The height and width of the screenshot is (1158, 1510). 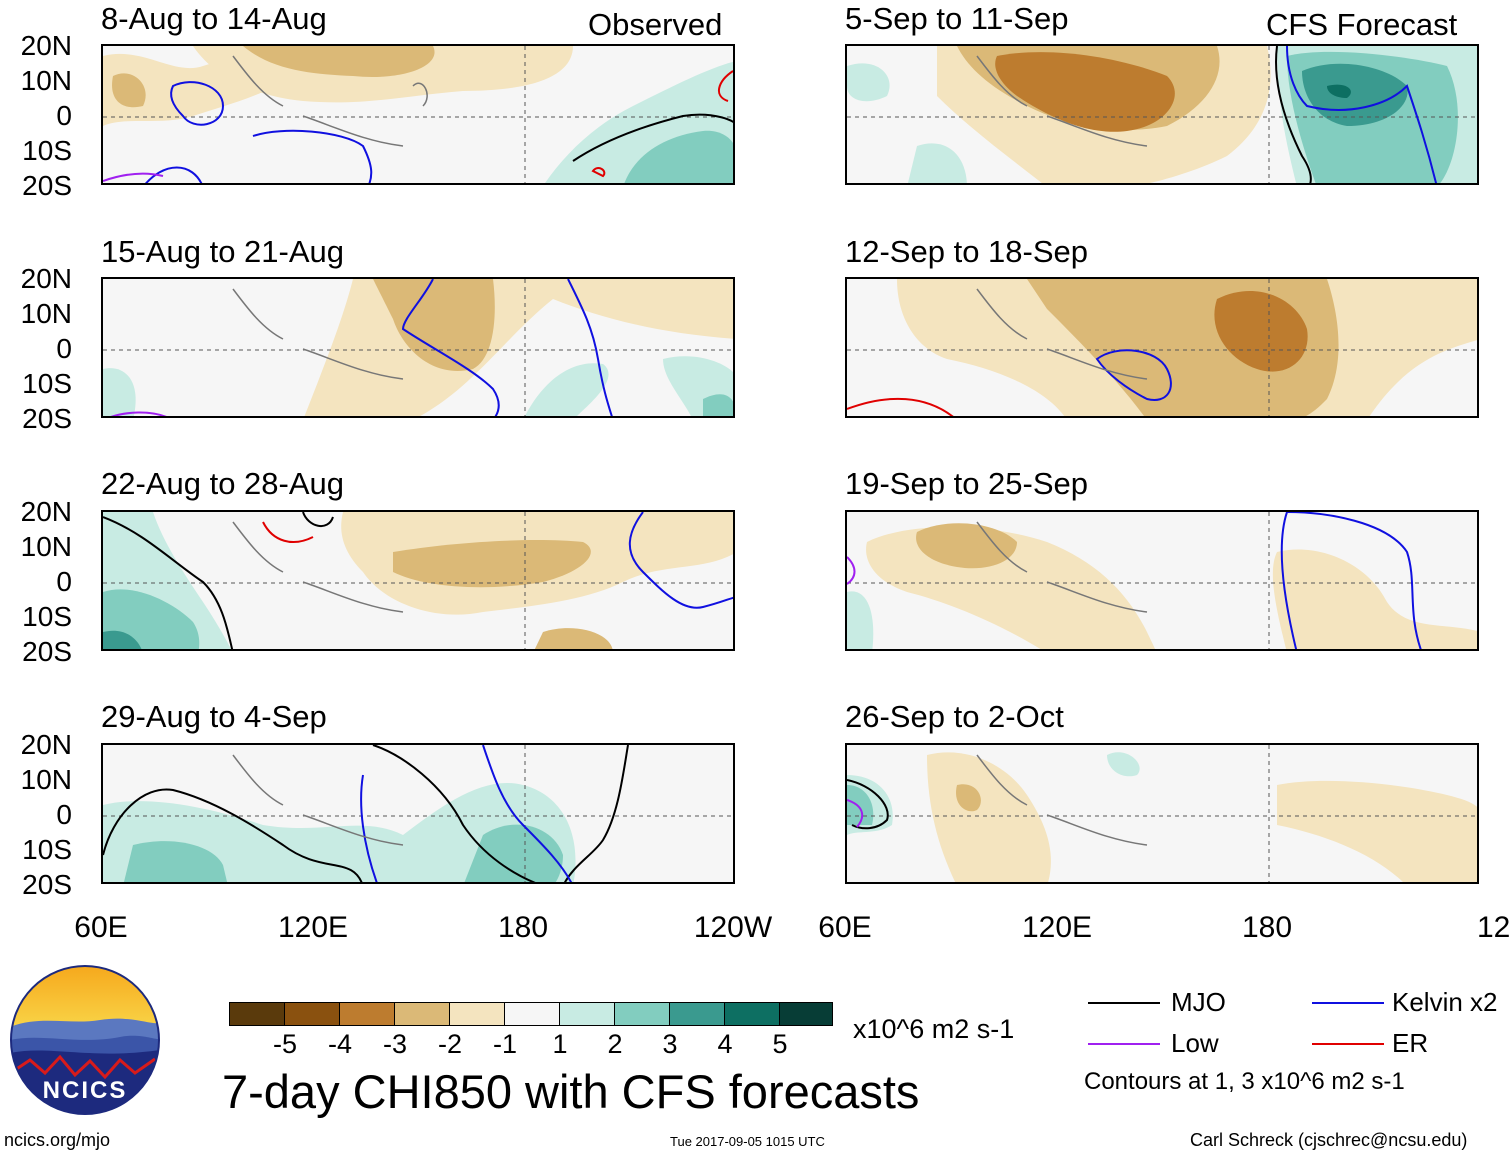 I want to click on footer-credit: Carl Schreck (cjschrec@ncsu.edu), so click(x=1329, y=1140).